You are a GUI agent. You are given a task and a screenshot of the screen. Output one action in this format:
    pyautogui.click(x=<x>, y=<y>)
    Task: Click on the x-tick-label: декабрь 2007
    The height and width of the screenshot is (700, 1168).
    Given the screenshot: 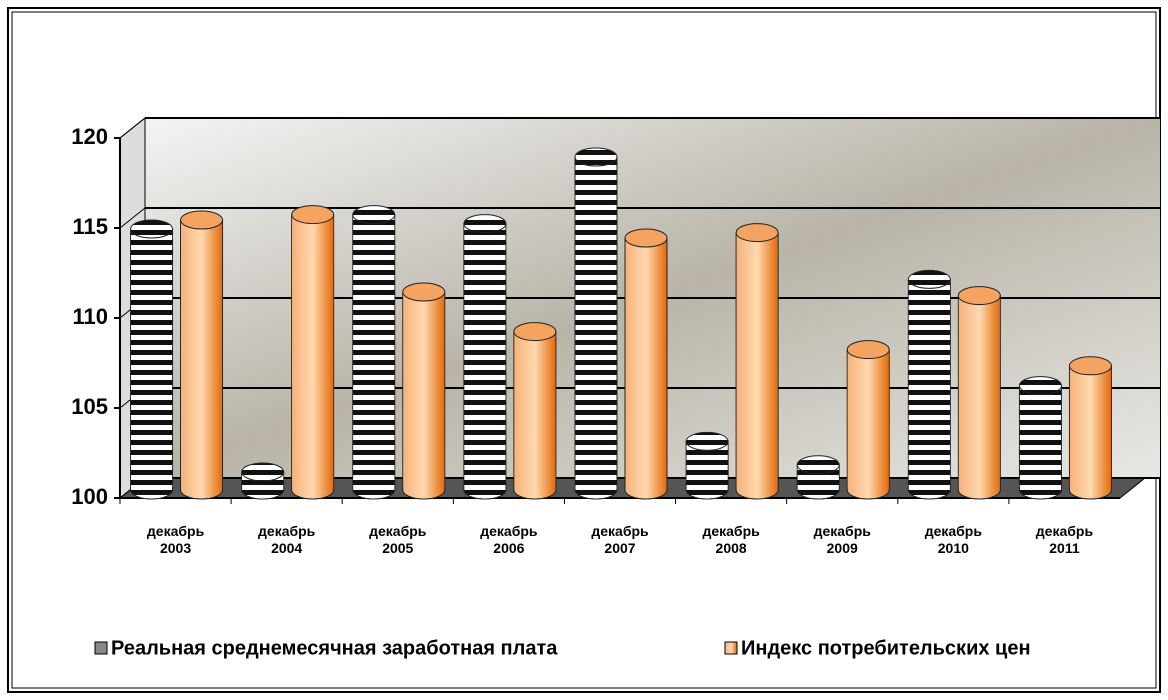 What is the action you would take?
    pyautogui.click(x=620, y=539)
    